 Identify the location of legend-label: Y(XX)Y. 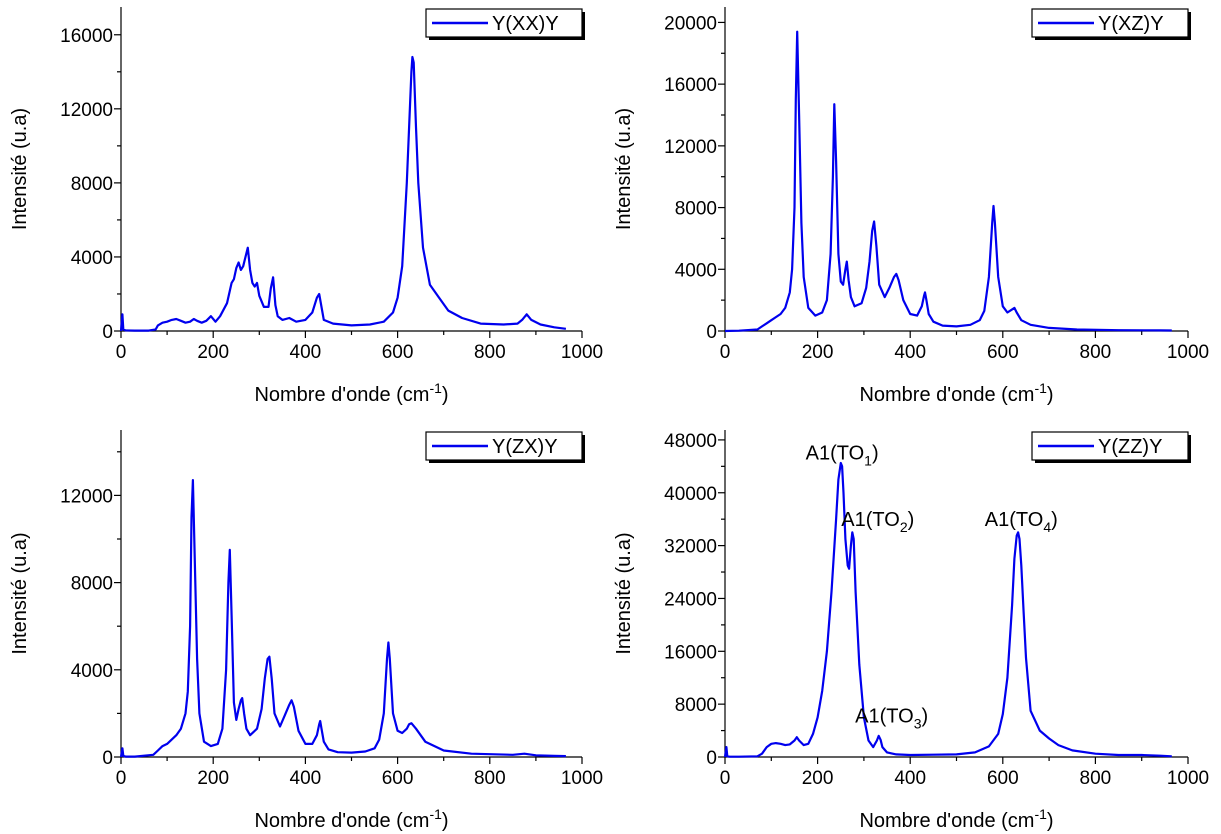
(525, 24).